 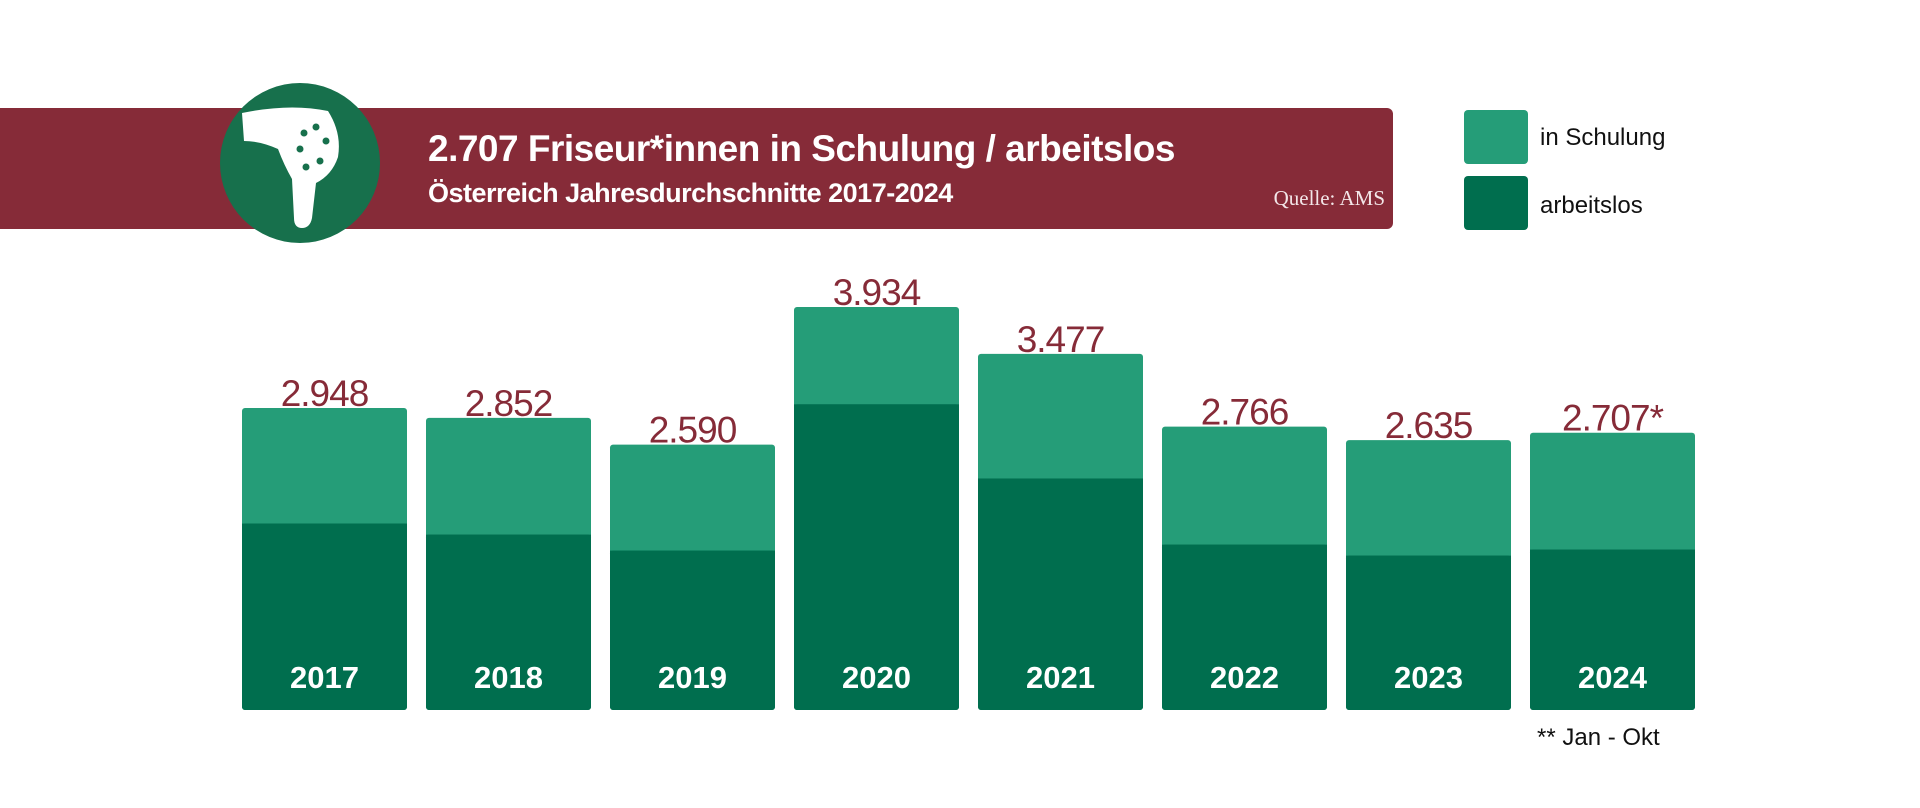 I want to click on footnote: ** Jan - Okt, so click(x=1598, y=737).